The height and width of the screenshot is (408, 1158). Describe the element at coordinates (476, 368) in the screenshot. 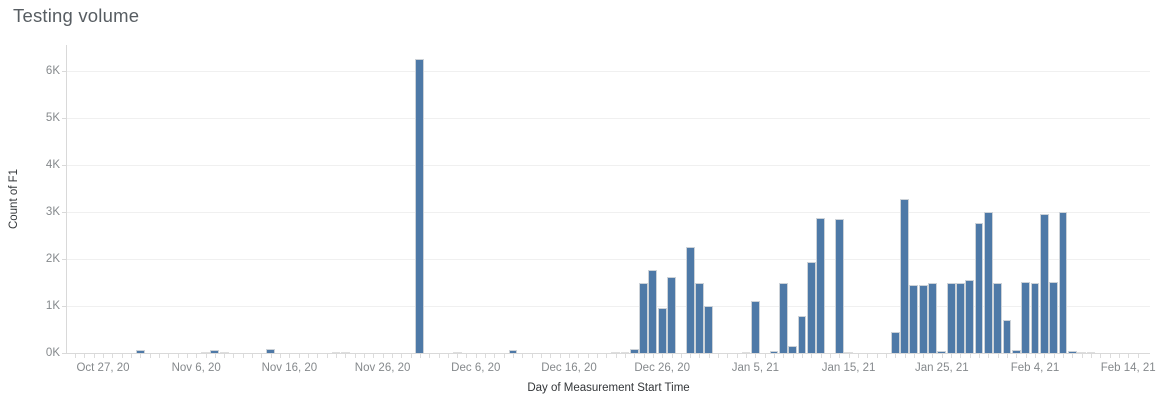

I see `x-axis-label: Dec 6, 20` at that location.